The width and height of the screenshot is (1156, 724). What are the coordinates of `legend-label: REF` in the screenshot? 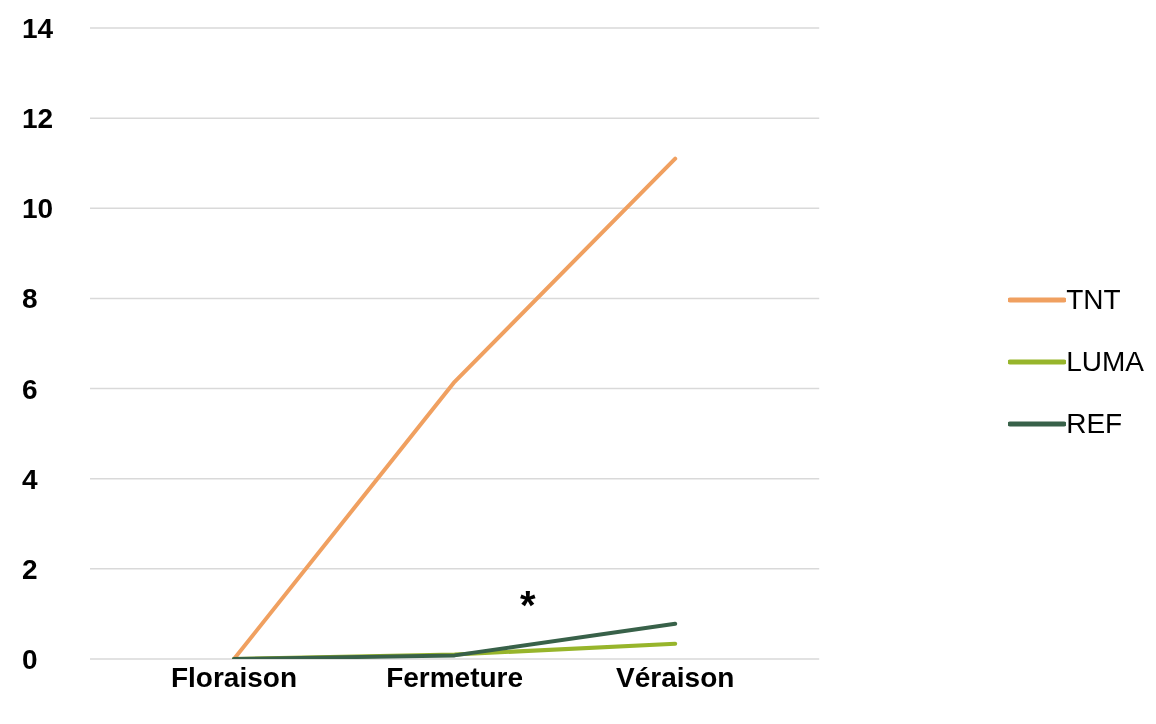 It's located at (1094, 424).